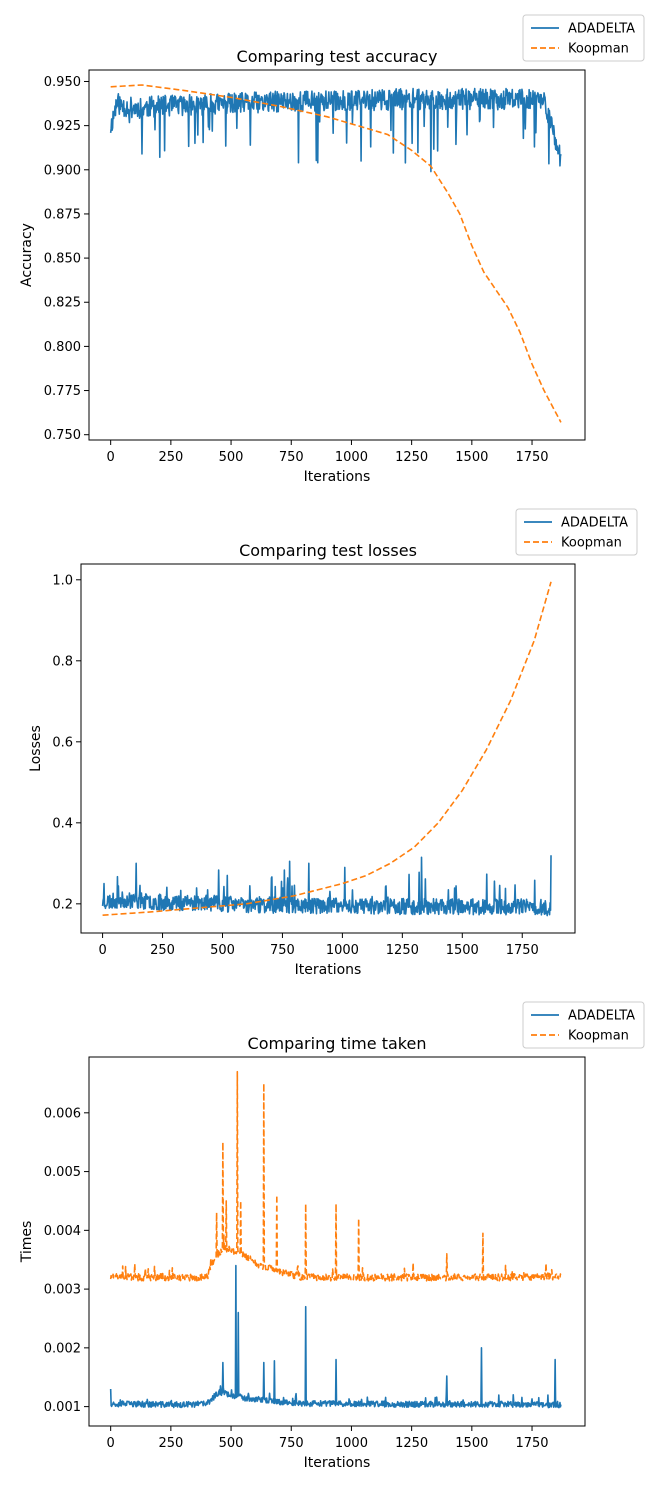 This screenshot has height=1489, width=662. I want to click on y-tick-label: 0.003, so click(62, 1290).